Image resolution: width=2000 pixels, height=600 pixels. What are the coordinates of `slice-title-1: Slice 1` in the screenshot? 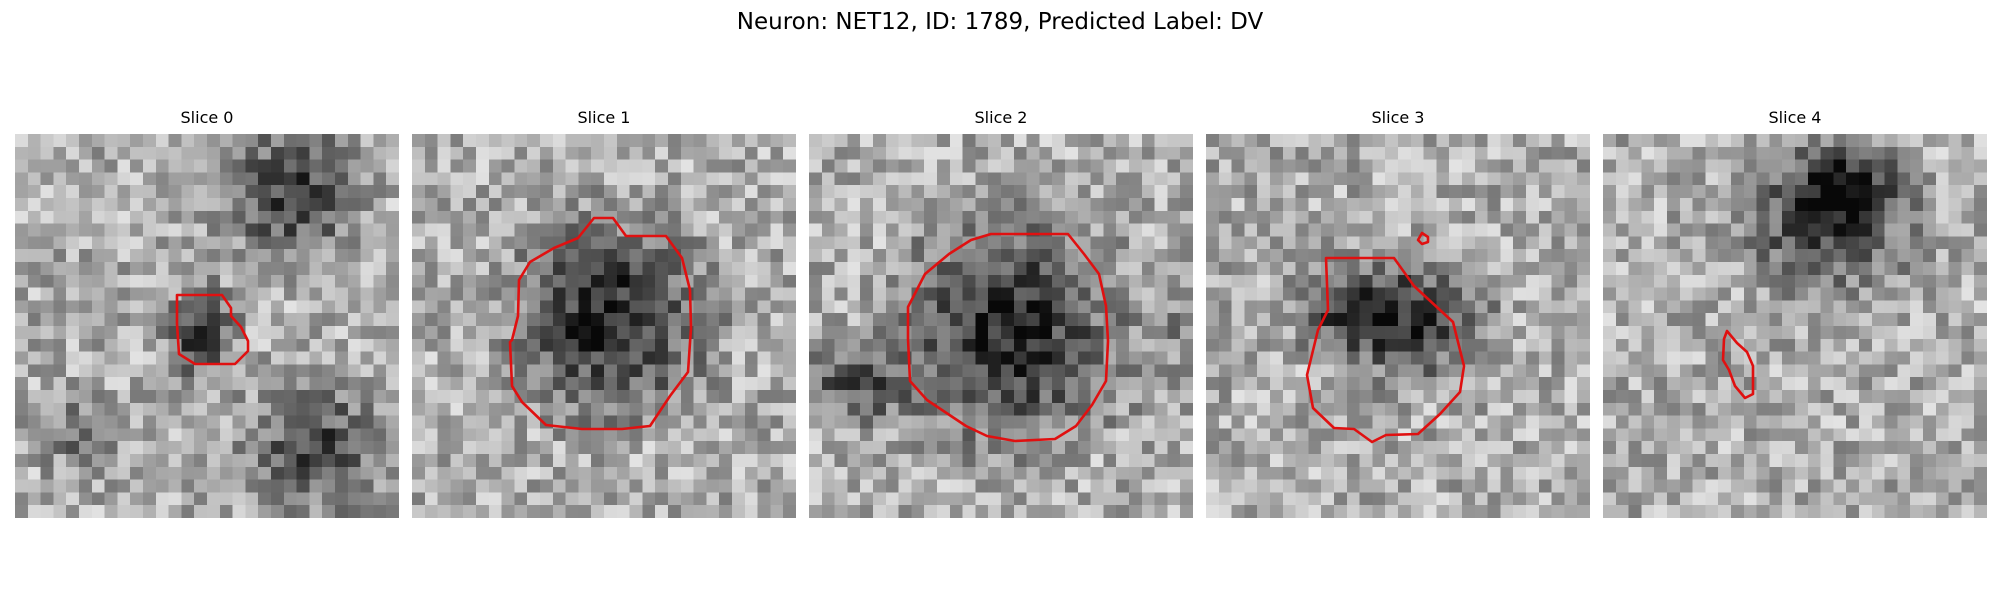 It's located at (604, 117).